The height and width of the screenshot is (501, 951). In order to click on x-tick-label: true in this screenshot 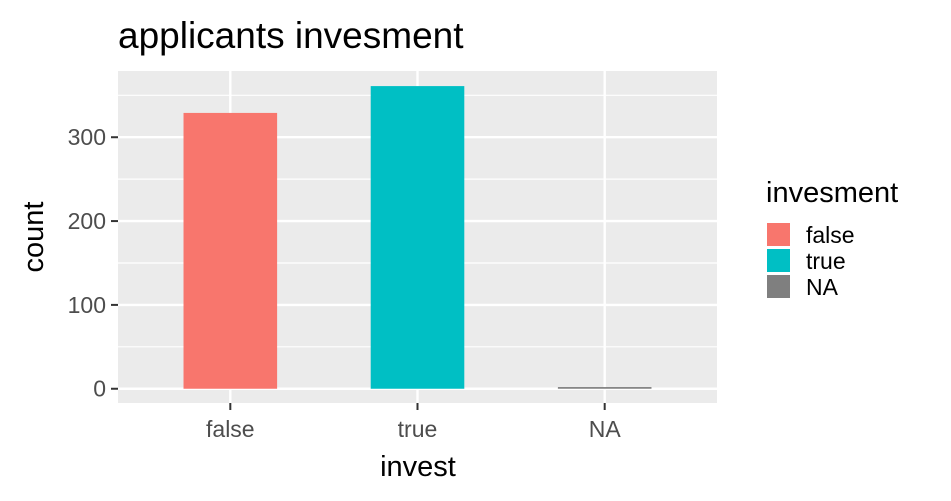, I will do `click(418, 429)`.